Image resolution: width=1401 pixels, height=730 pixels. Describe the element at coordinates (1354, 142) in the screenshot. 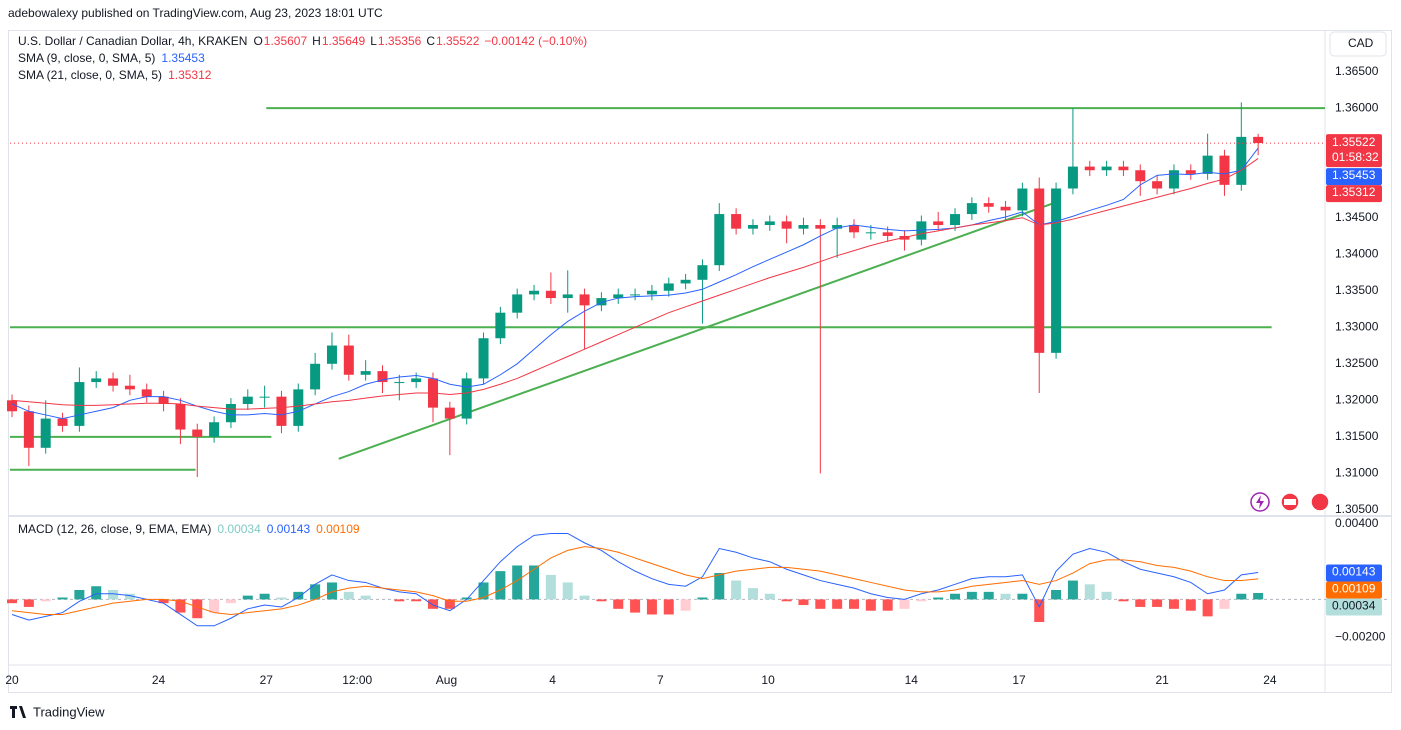

I see `last-price-label: 1.35522` at that location.